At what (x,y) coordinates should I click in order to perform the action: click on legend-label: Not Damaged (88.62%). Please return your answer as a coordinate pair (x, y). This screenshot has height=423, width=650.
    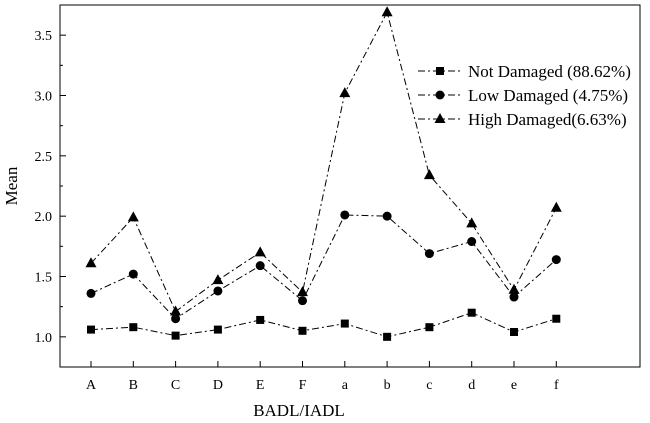
    Looking at the image, I should click on (549, 71).